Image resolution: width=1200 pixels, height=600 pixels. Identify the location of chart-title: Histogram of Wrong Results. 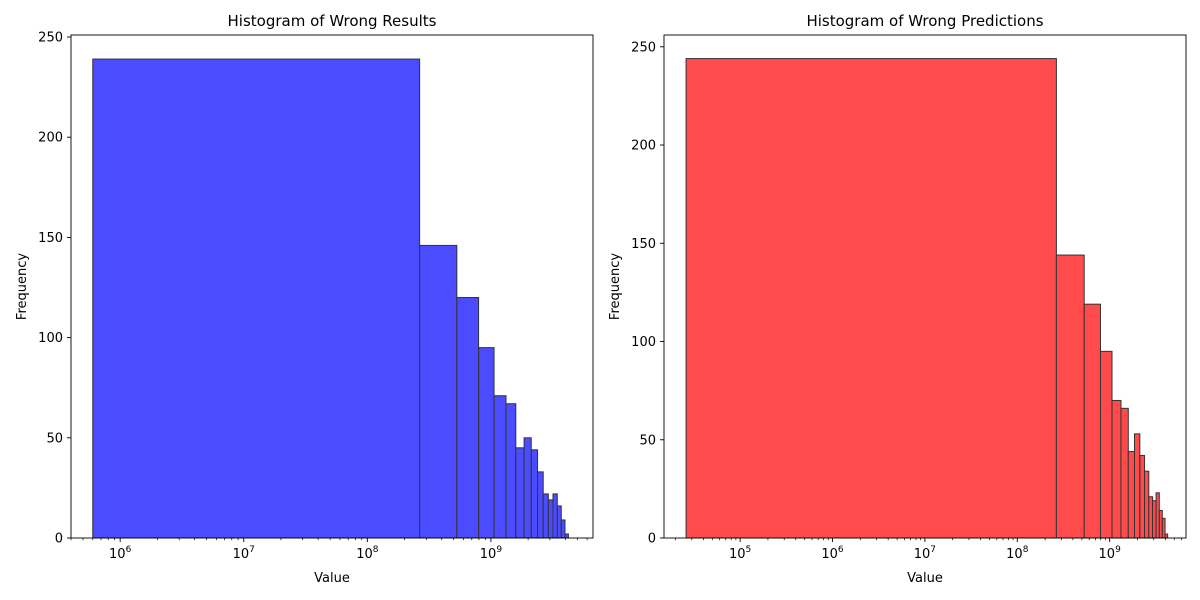
(332, 21).